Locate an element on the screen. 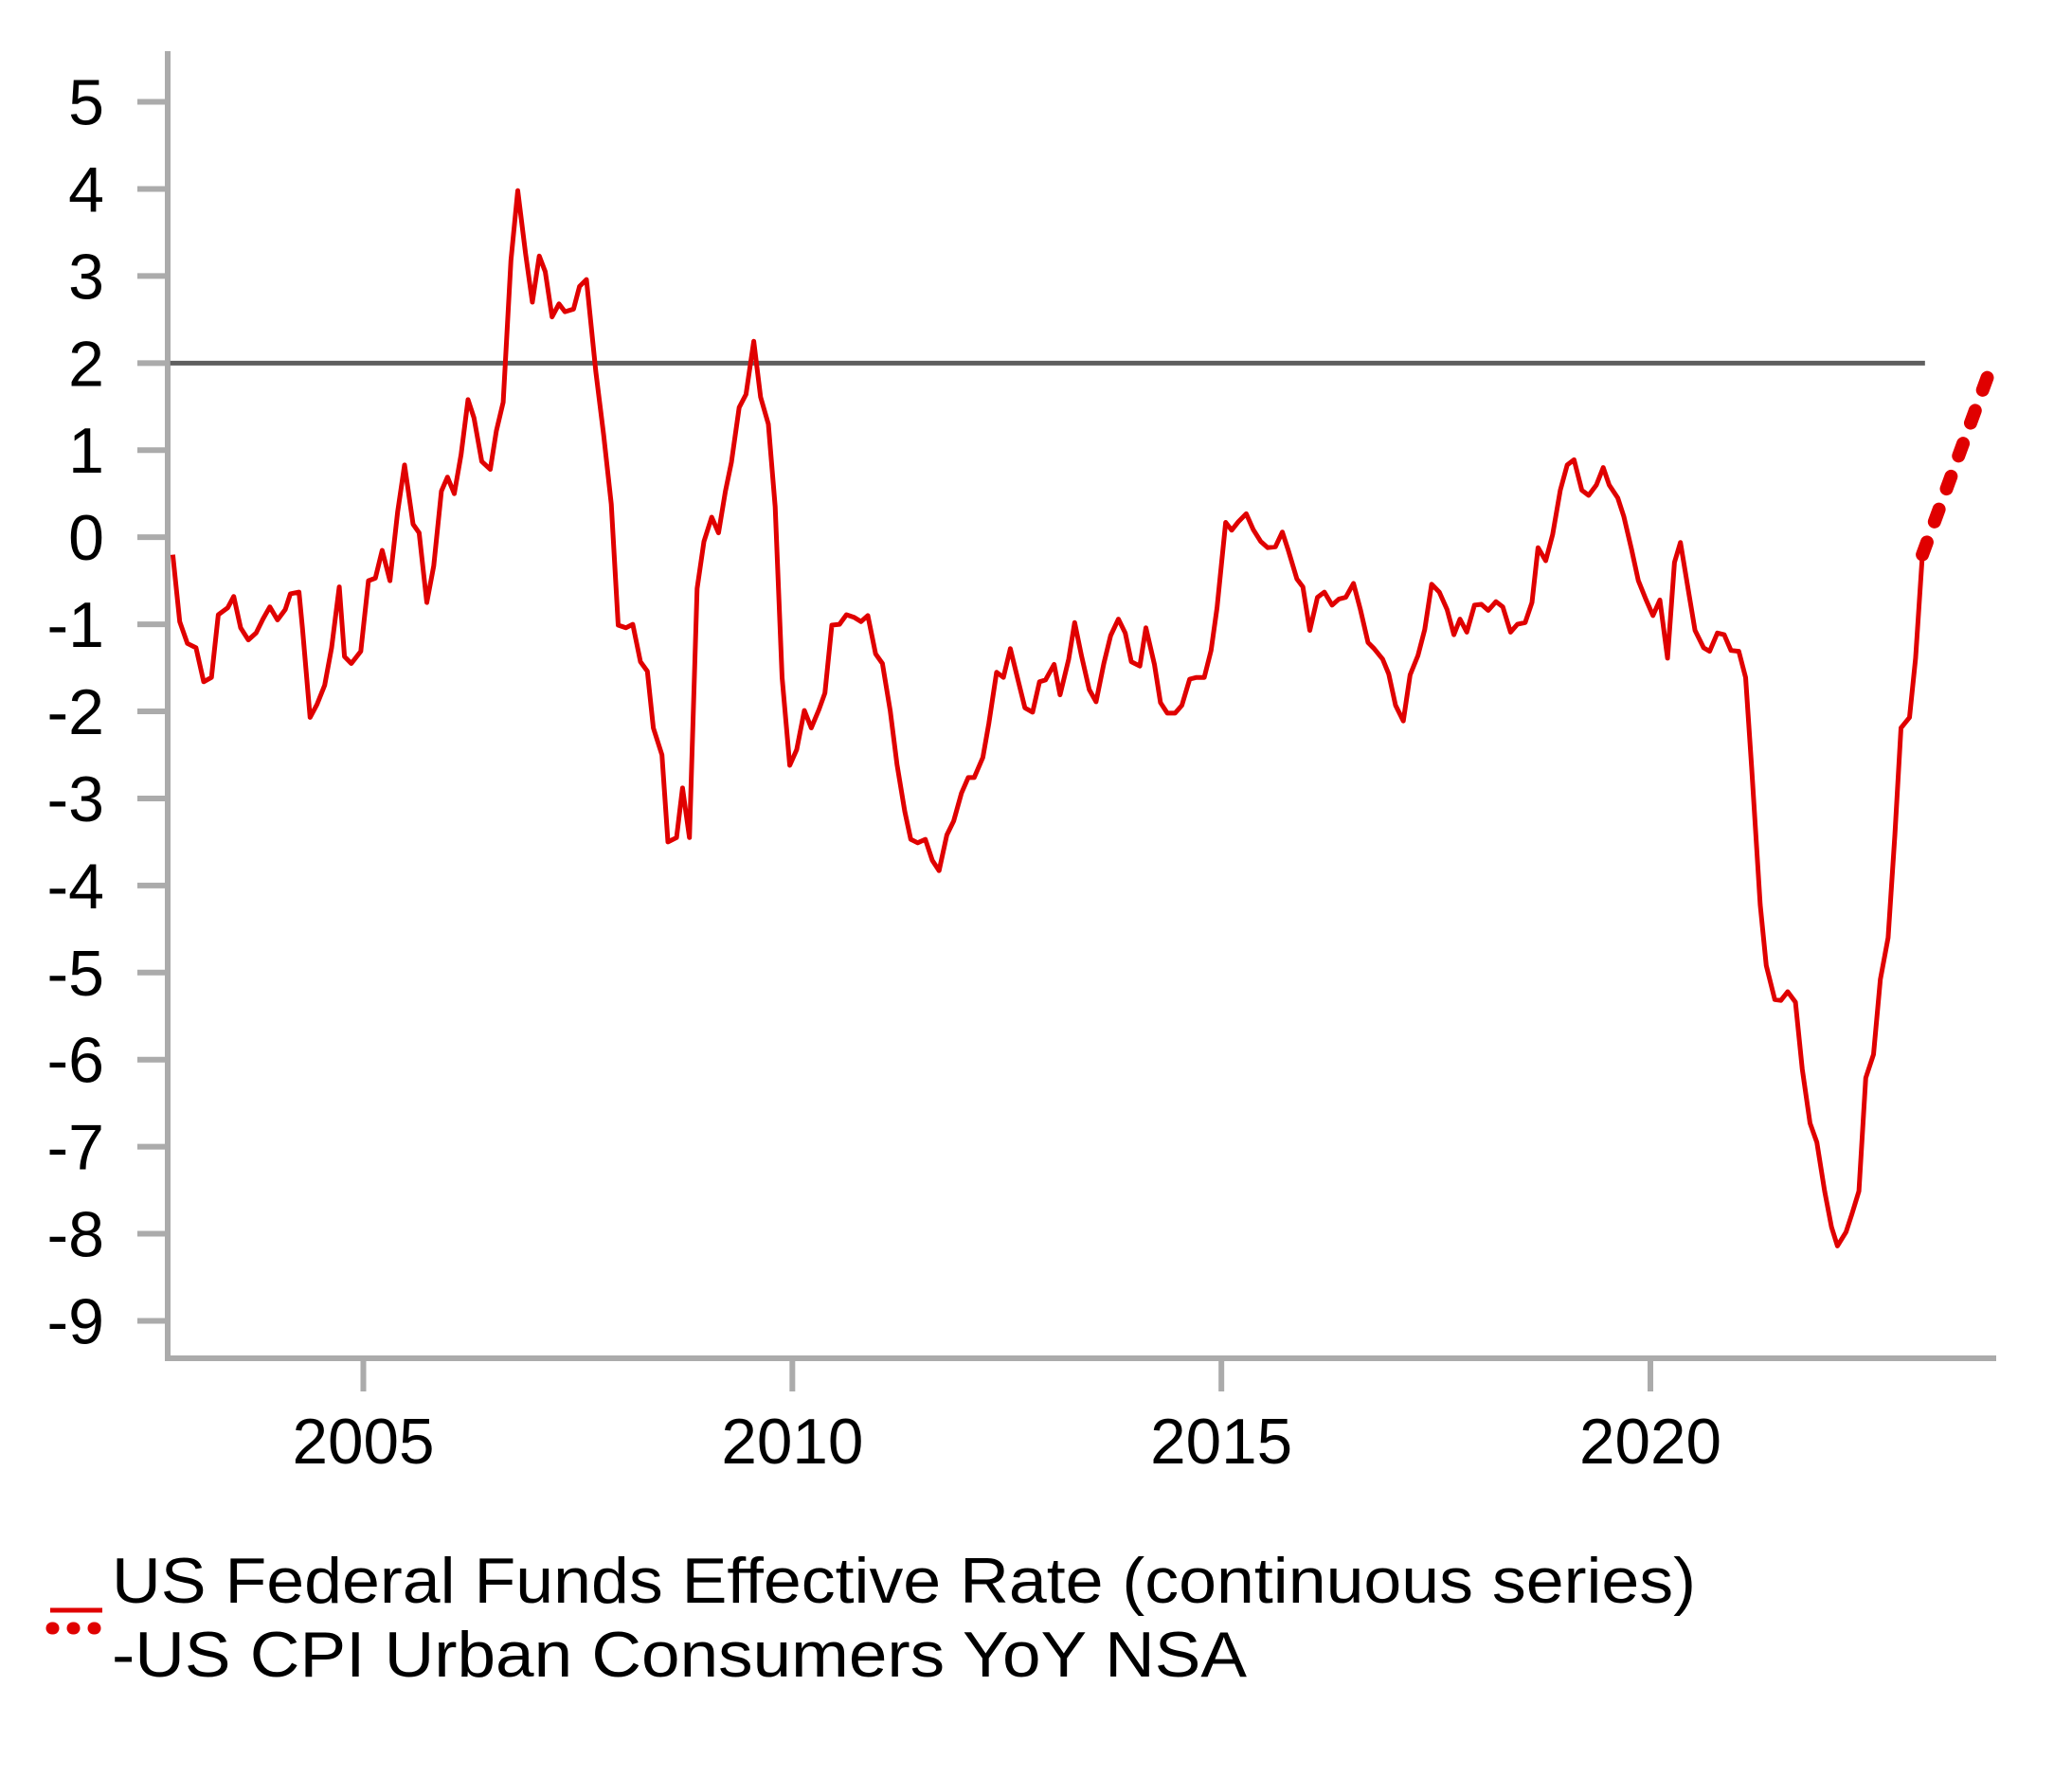 This screenshot has width=2072, height=1776. y-tick-label: -6 is located at coordinates (75, 1061).